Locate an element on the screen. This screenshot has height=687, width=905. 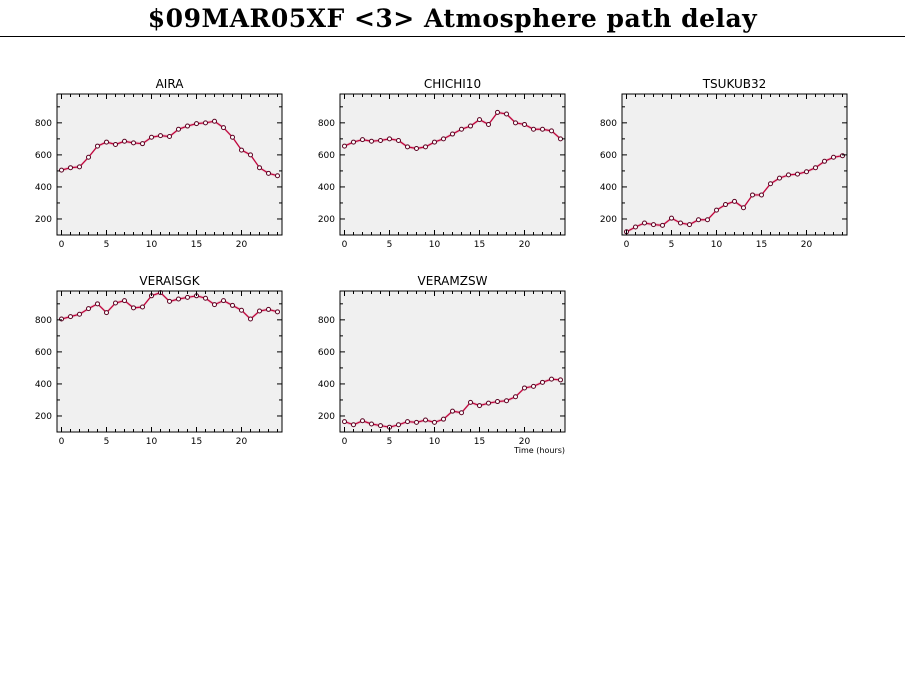
y-tick-label: 400 is located at coordinates (43, 188).